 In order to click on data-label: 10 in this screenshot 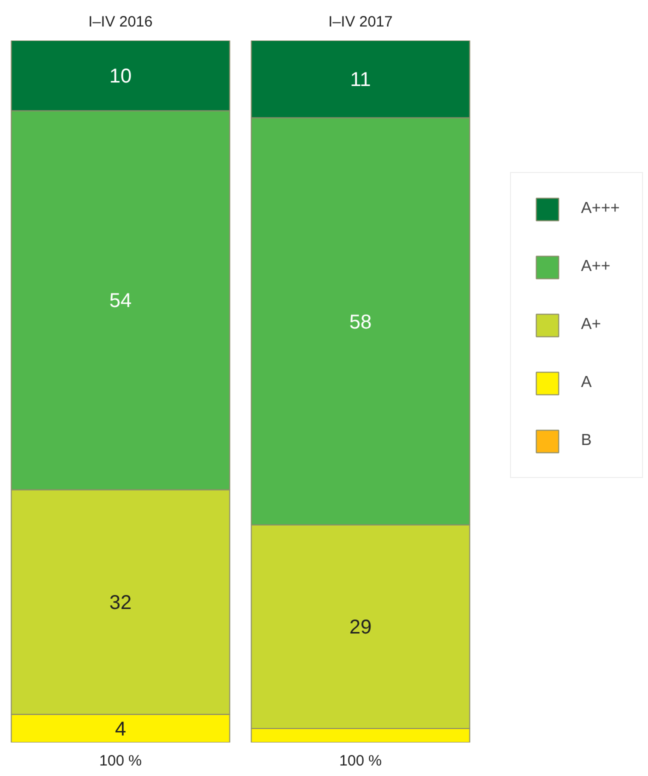, I will do `click(120, 77)`.